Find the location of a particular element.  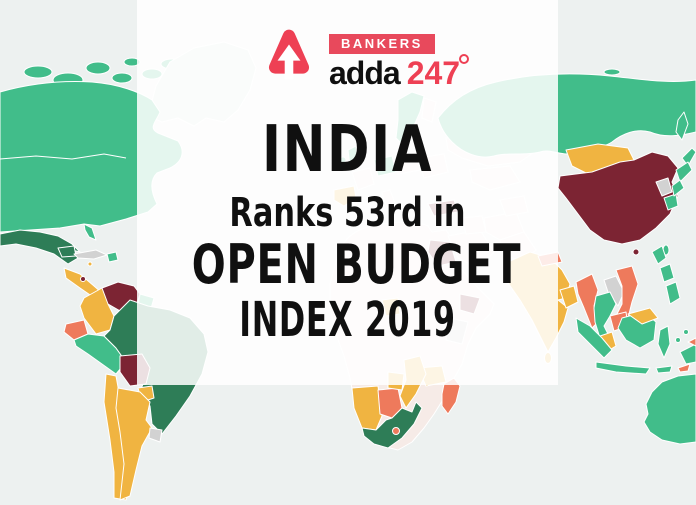

brand-number: 247 is located at coordinates (438, 72).